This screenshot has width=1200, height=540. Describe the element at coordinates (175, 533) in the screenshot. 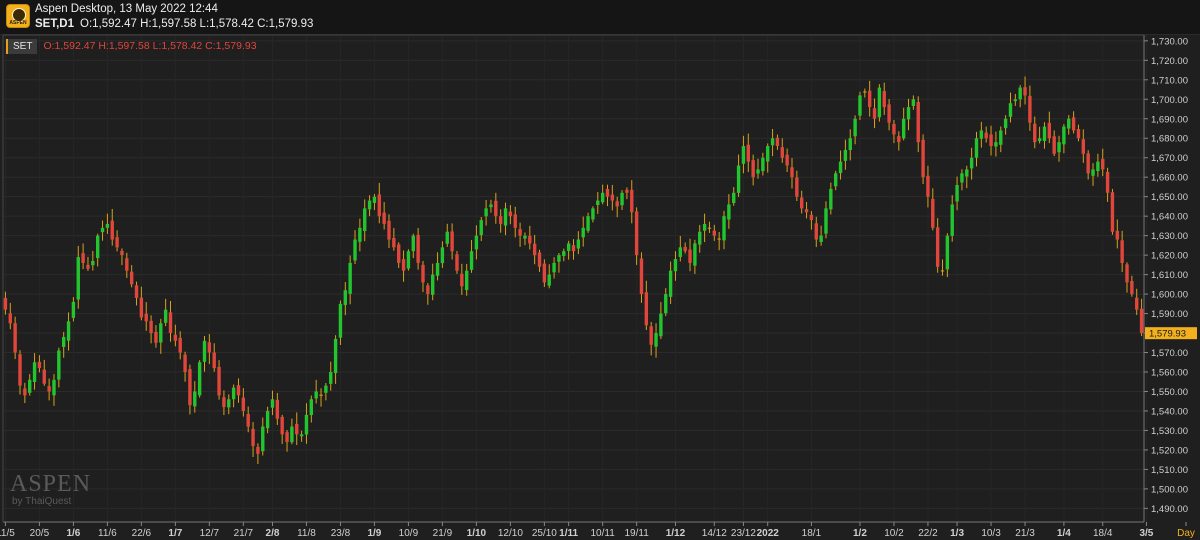

I see `x-tick-label: 1/7` at that location.